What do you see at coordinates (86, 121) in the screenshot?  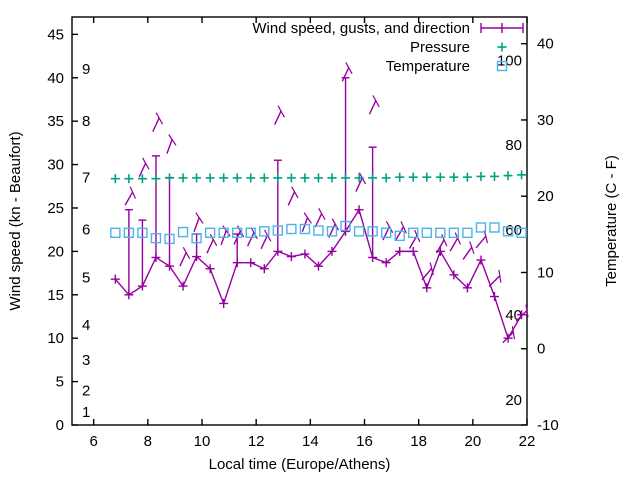 I see `beaufort-label: 8` at bounding box center [86, 121].